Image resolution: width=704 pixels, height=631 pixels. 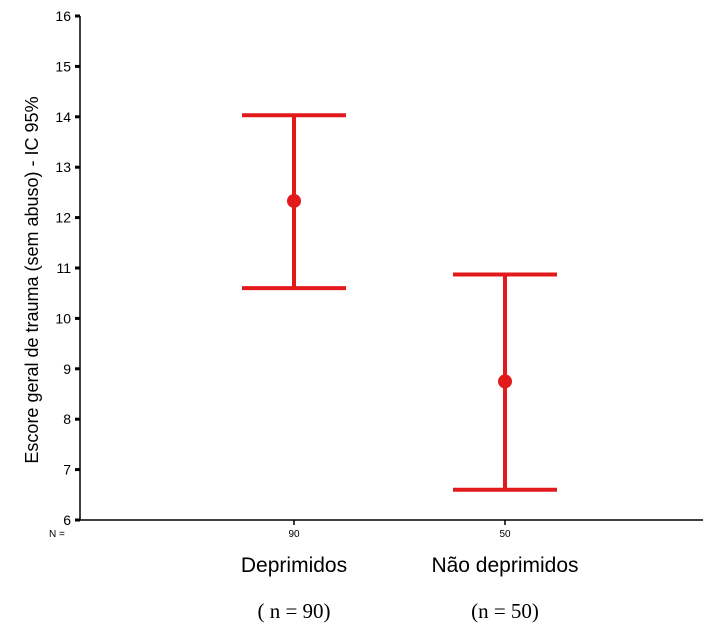 What do you see at coordinates (67, 520) in the screenshot?
I see `y-tick-label: 6` at bounding box center [67, 520].